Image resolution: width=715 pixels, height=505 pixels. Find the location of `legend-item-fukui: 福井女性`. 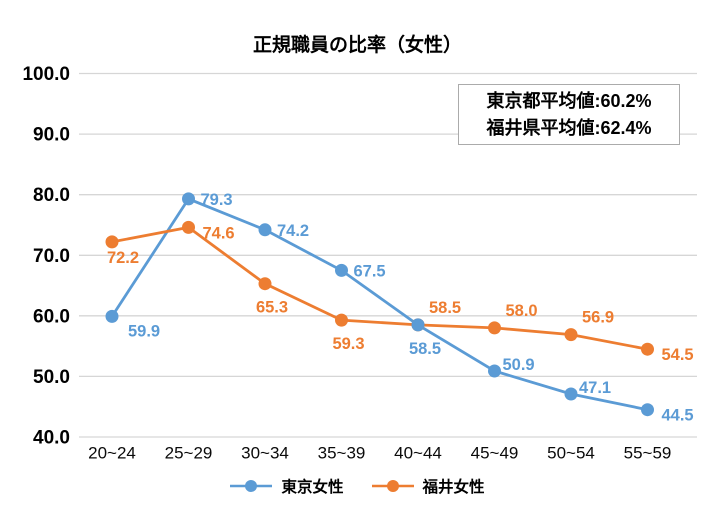

legend-item-fukui: 福井女性 is located at coordinates (428, 486).